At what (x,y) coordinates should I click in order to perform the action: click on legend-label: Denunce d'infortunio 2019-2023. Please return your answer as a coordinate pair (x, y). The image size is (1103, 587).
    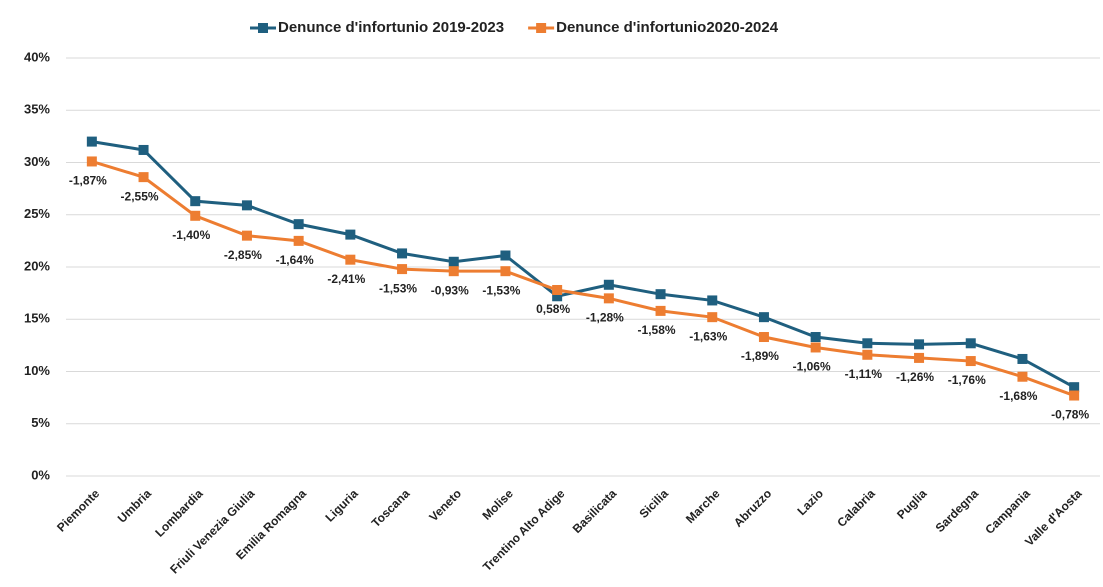
    Looking at the image, I should click on (391, 27).